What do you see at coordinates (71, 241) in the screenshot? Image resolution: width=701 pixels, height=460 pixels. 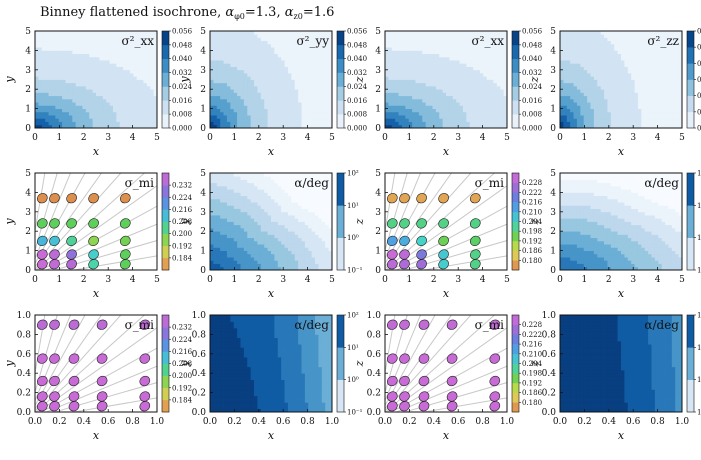 I see `data-point` at bounding box center [71, 241].